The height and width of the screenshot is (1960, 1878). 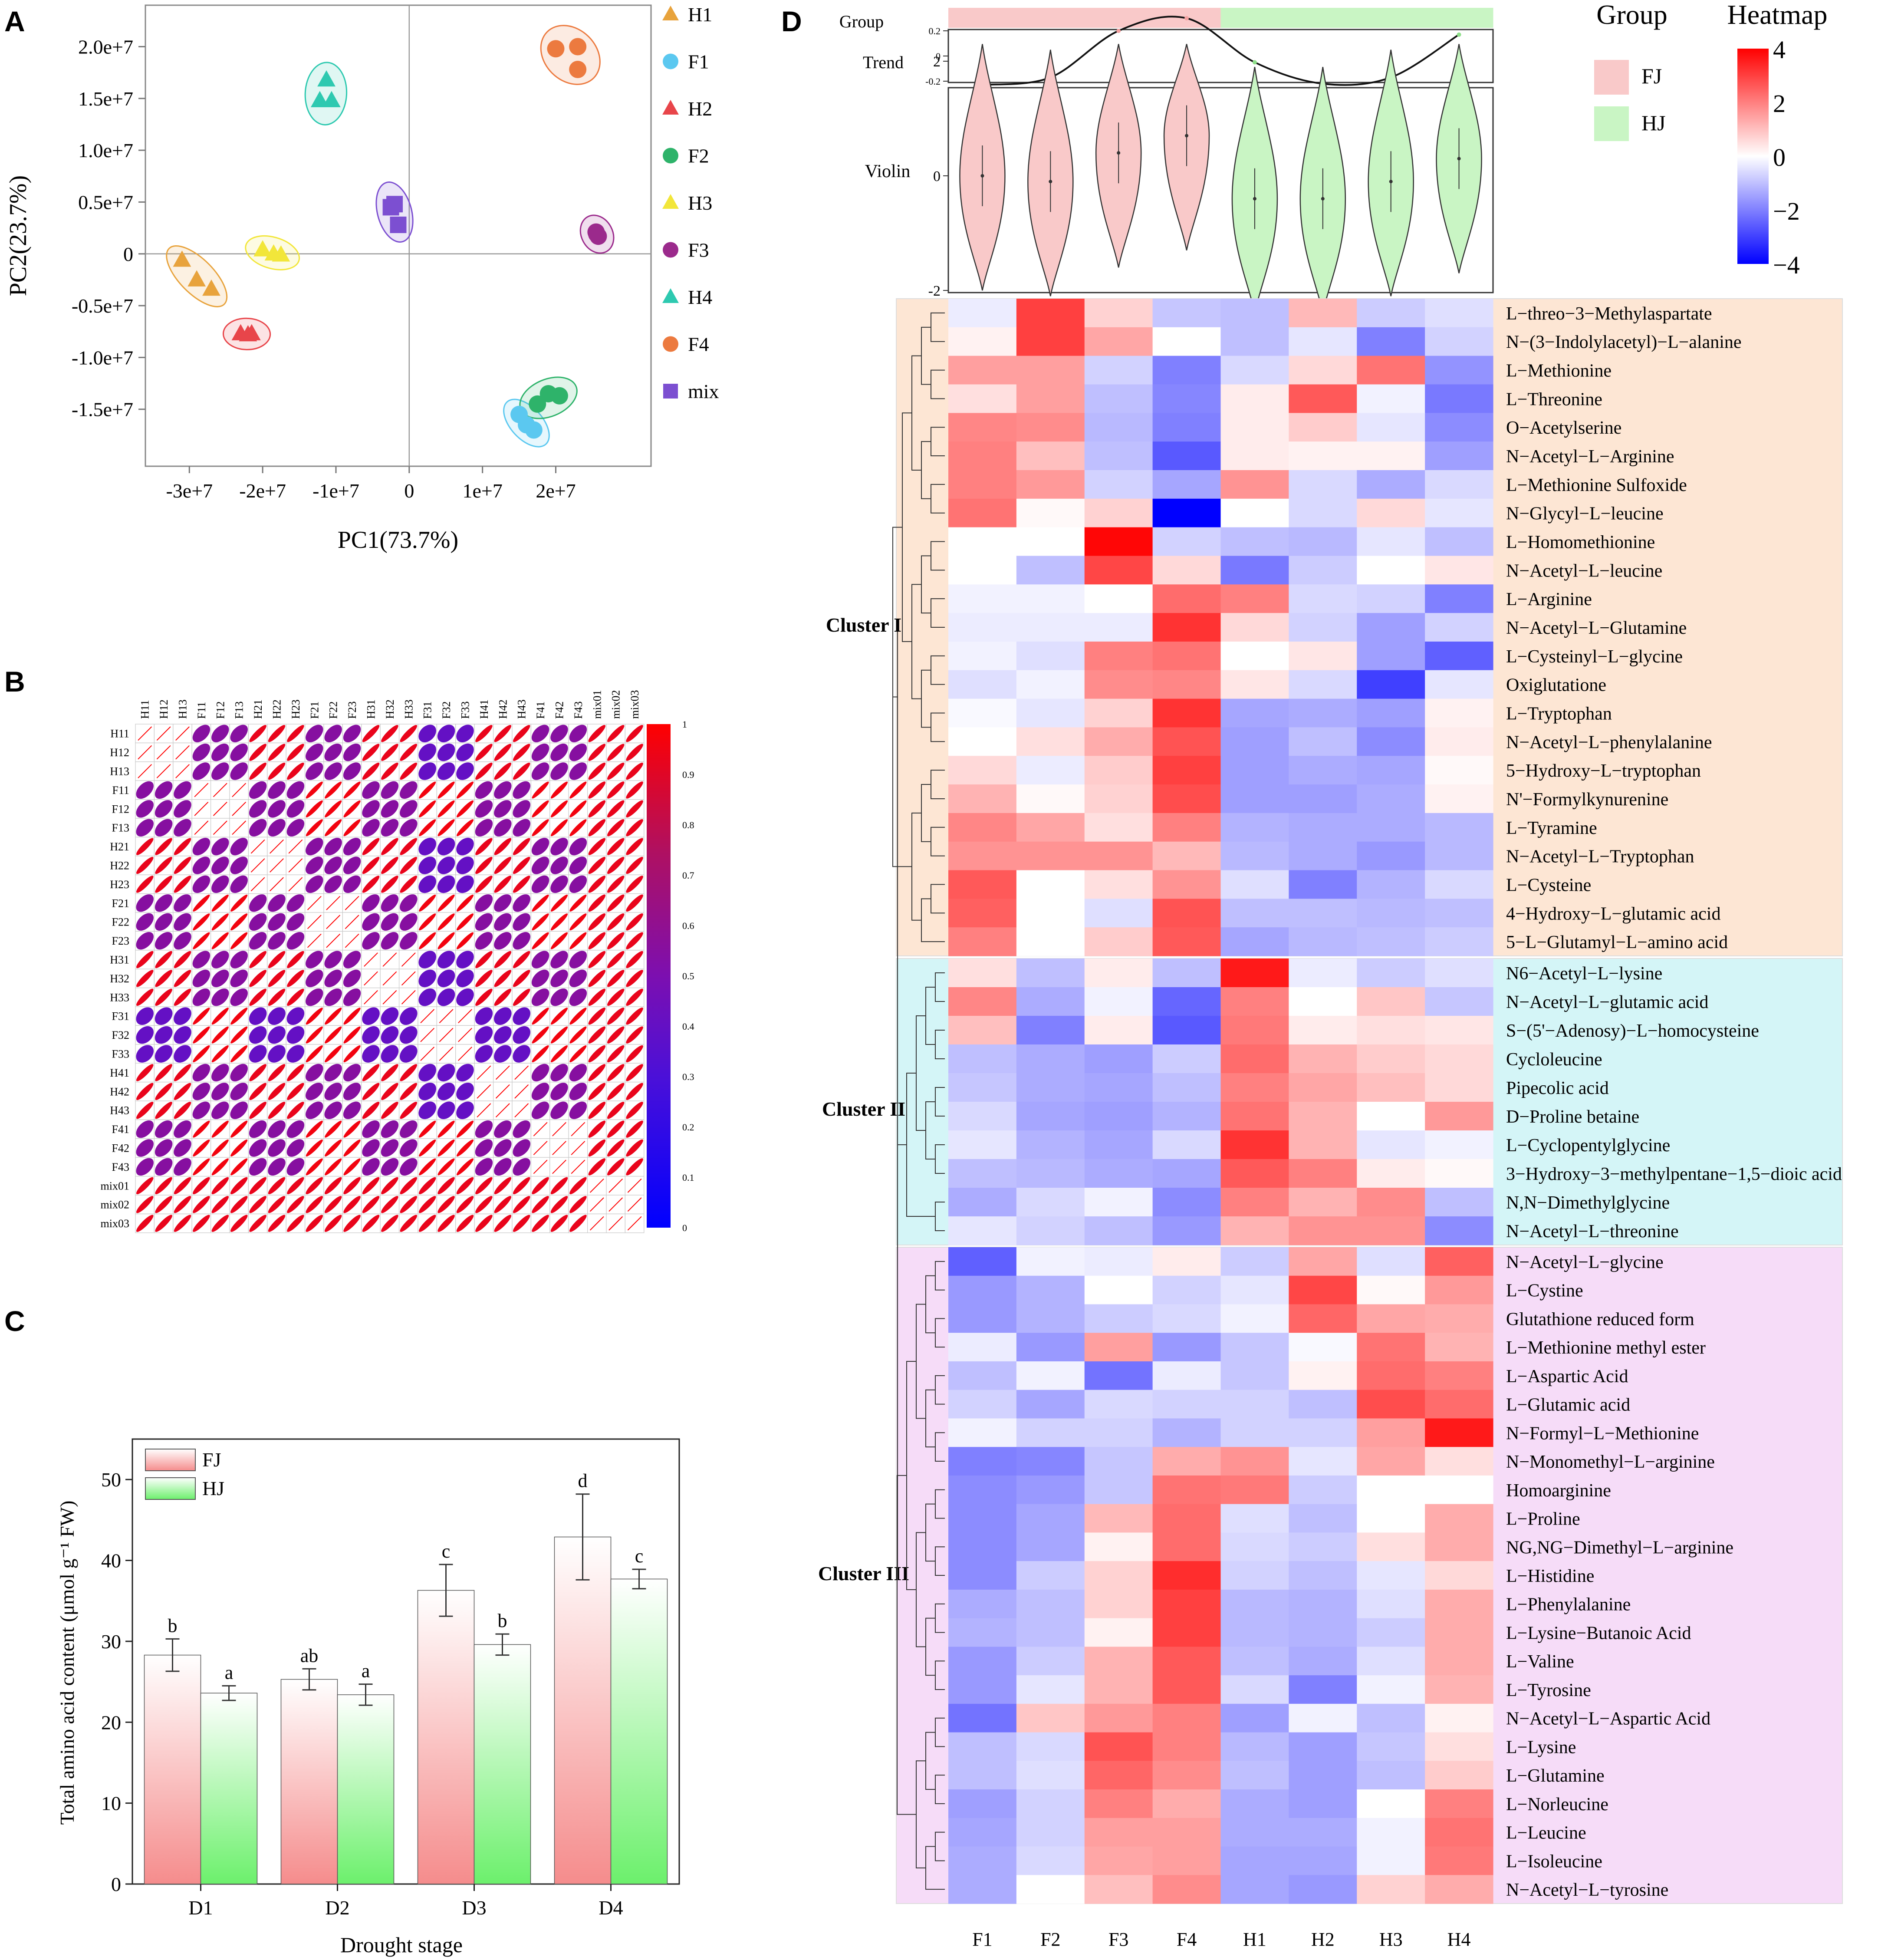 I want to click on violin-axis-ticks: 20-2, so click(x=938, y=176).